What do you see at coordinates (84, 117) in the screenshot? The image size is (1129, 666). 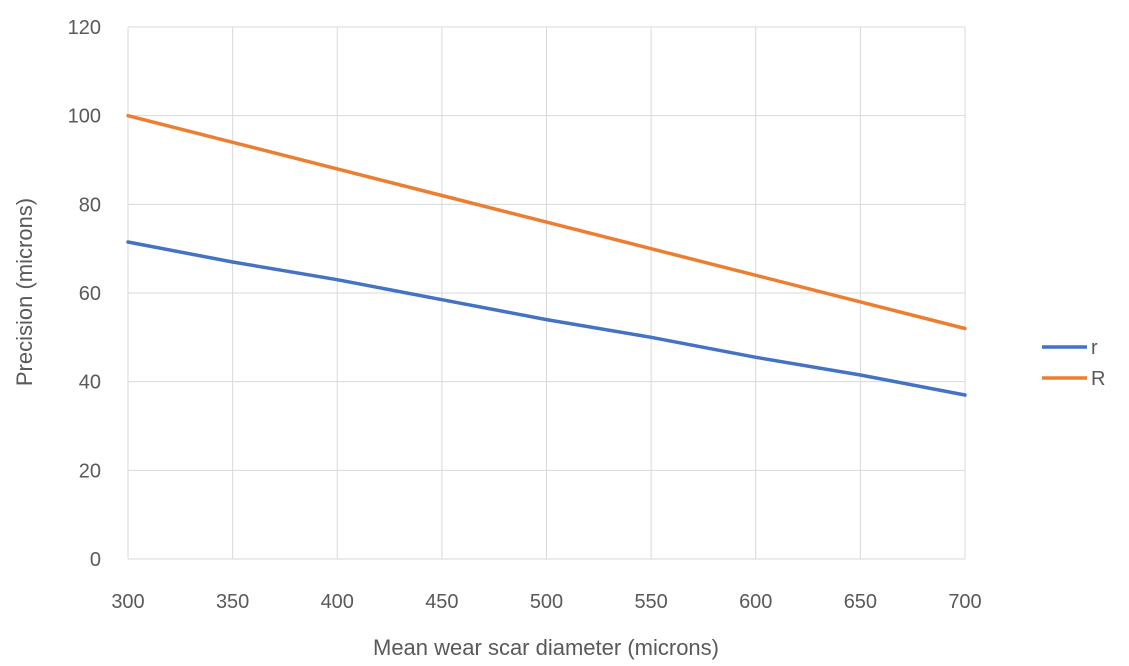 I see `y-tick-label: 100` at bounding box center [84, 117].